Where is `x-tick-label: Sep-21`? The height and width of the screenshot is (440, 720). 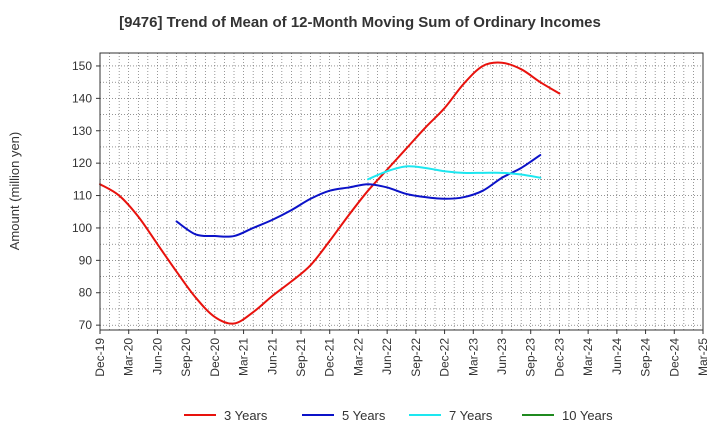
x-tick-label: Sep-21 is located at coordinates (301, 357).